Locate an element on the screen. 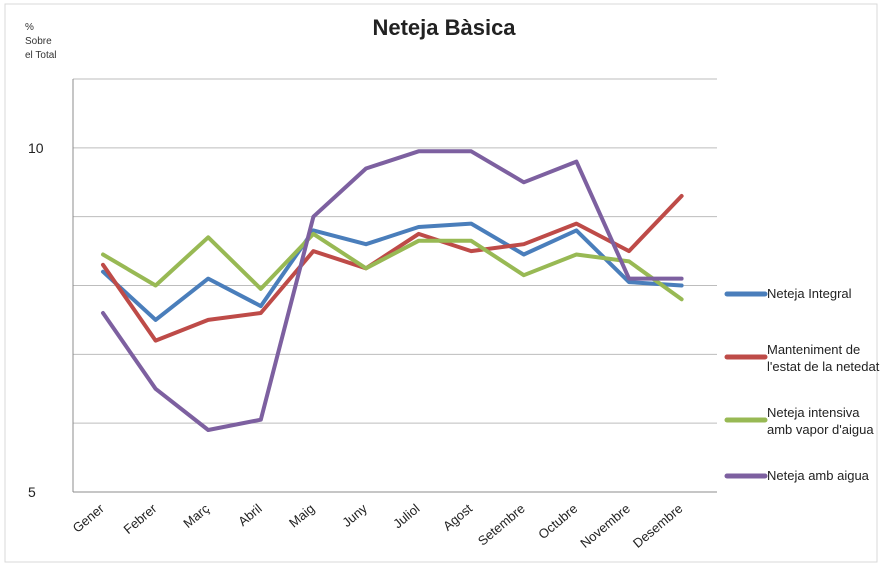  legend-item: Manteniment de l'estat de la netedat is located at coordinates (802, 358).